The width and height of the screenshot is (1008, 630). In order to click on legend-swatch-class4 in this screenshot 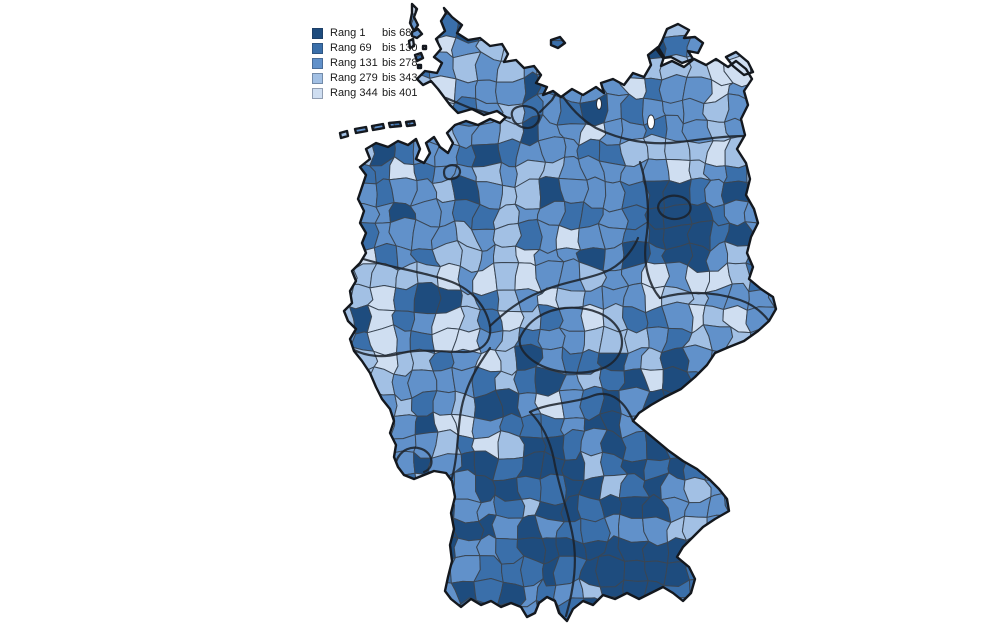, I will do `click(317, 78)`.